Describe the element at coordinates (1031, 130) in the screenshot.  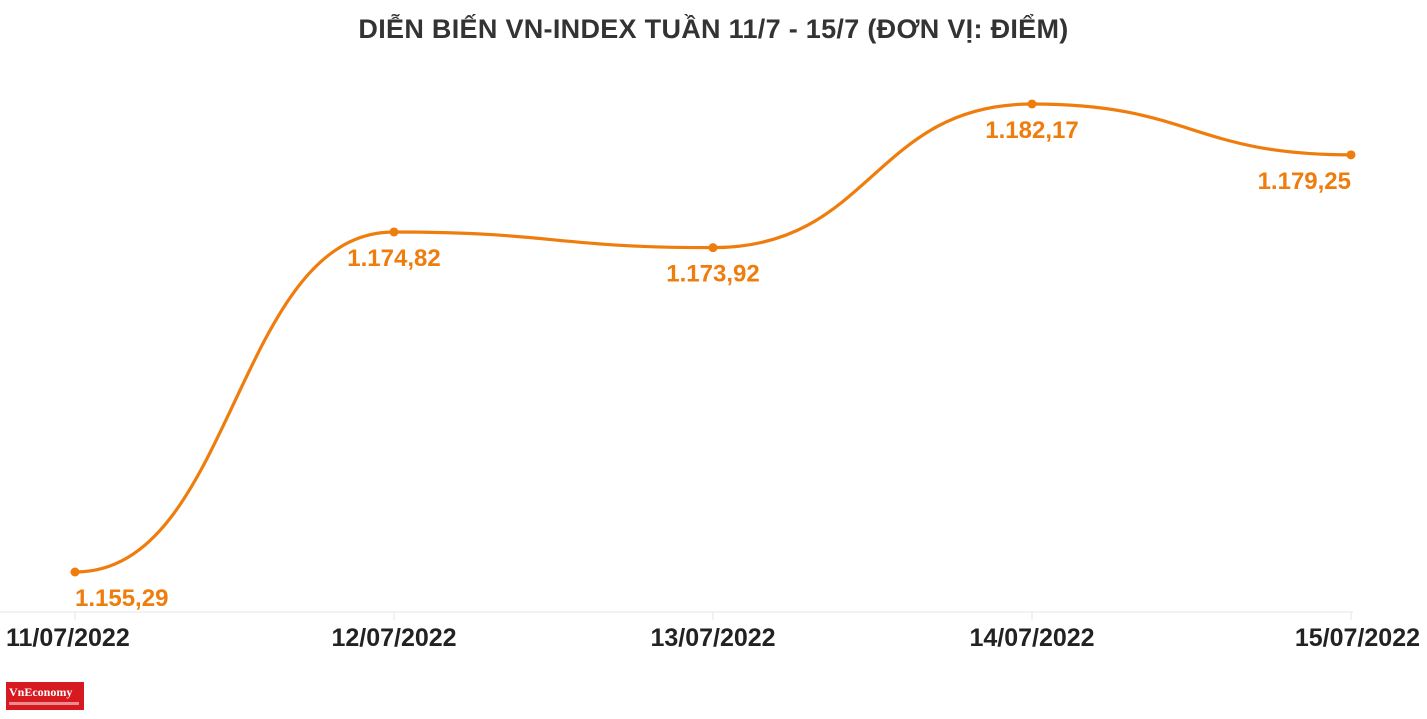
I see `data-label-4: 1.182,17` at that location.